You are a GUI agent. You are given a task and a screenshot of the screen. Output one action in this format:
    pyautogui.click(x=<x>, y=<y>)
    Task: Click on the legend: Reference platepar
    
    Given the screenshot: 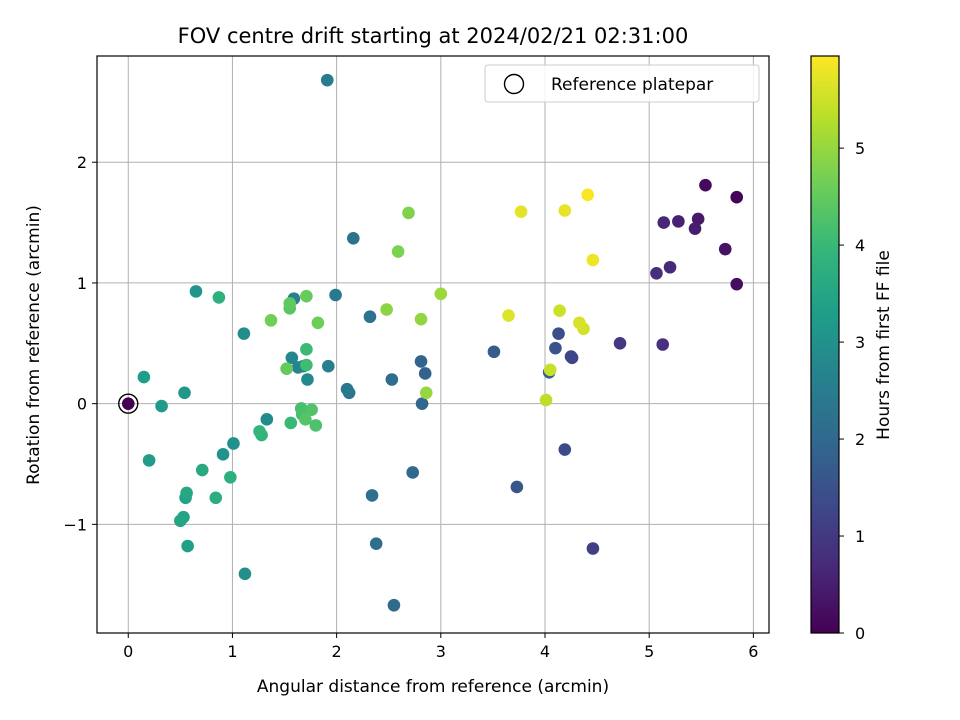 What is the action you would take?
    pyautogui.click(x=622, y=83)
    